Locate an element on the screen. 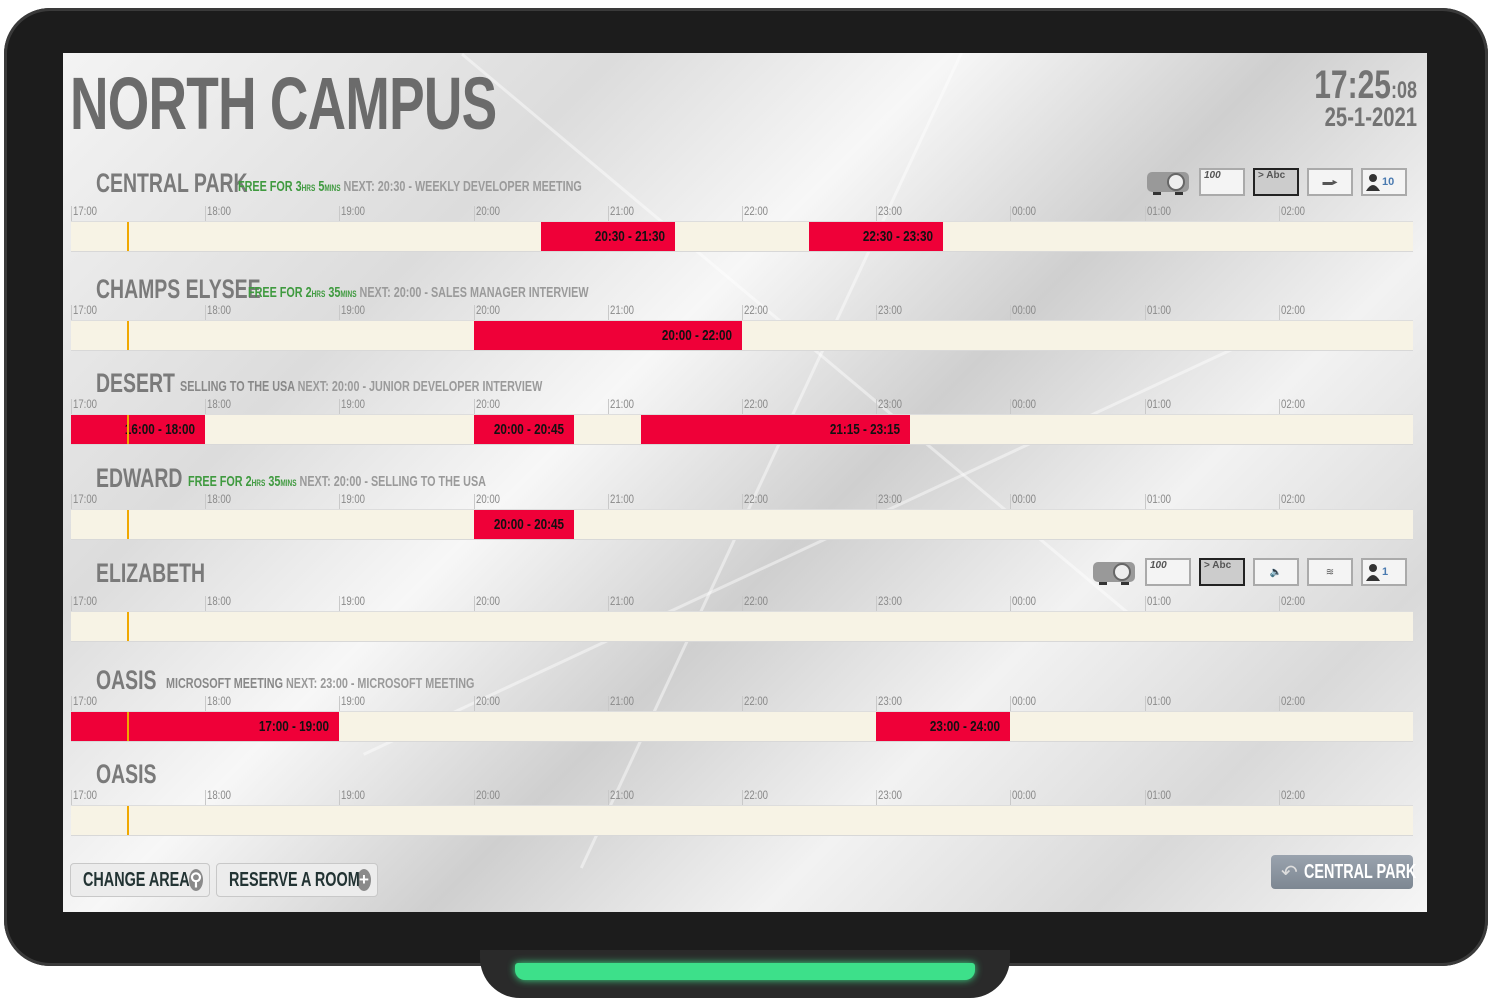  room-name: CHAMPS ELYSEE is located at coordinates (178, 289).